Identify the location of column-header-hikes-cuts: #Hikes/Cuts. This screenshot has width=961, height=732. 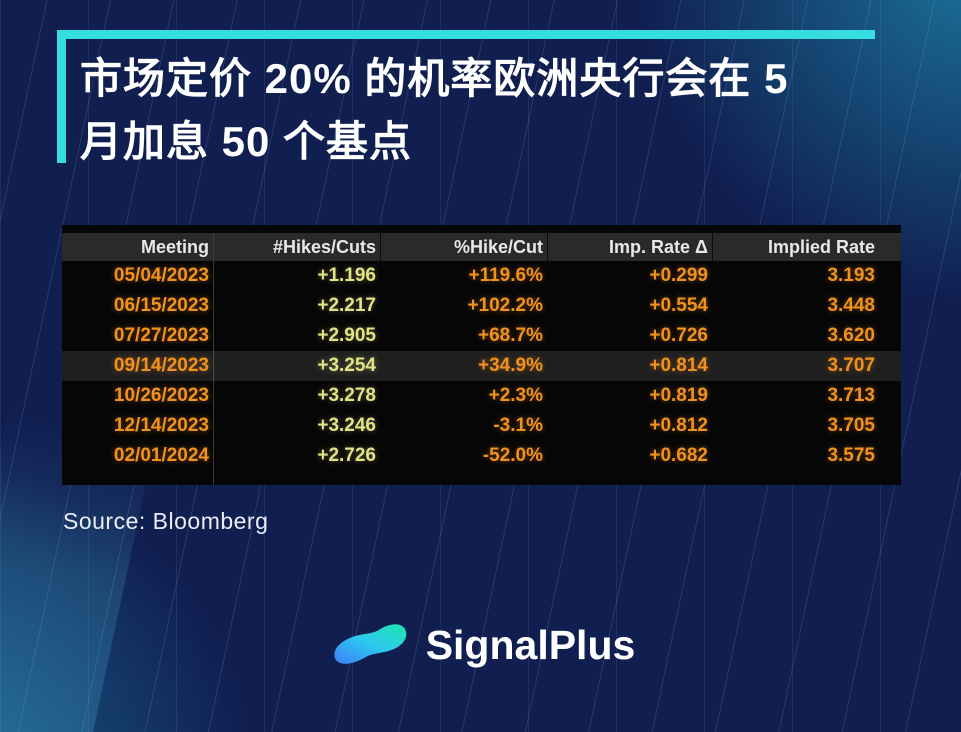
(296, 247).